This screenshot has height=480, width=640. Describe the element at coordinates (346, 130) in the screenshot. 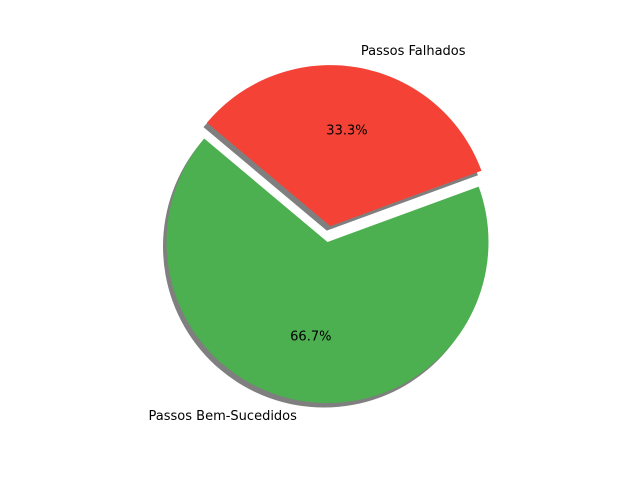

I see `slice-percent-label: 33.3%` at that location.